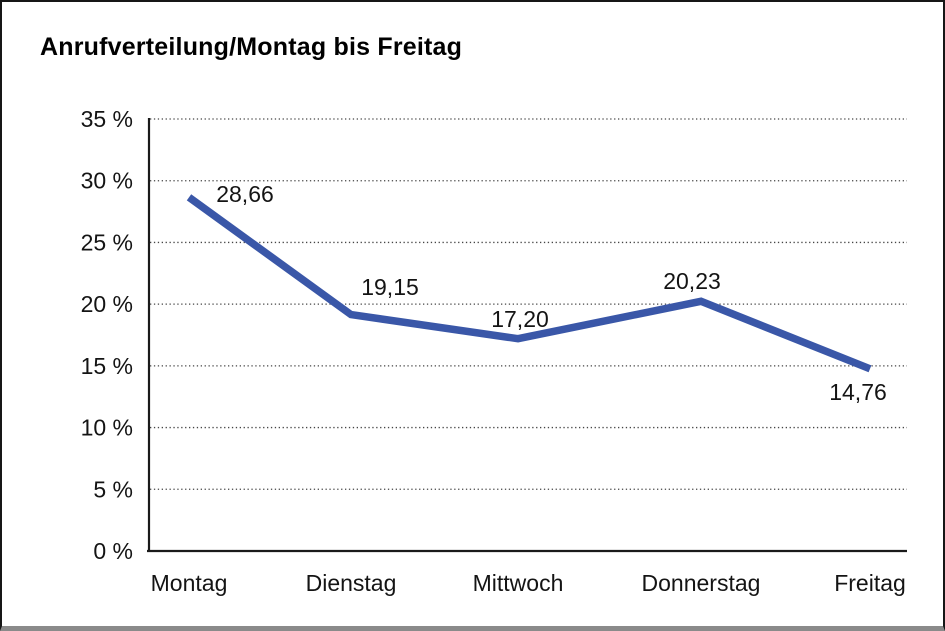 The image size is (945, 631). What do you see at coordinates (351, 583) in the screenshot?
I see `x-axis-category-label: Dienstag` at bounding box center [351, 583].